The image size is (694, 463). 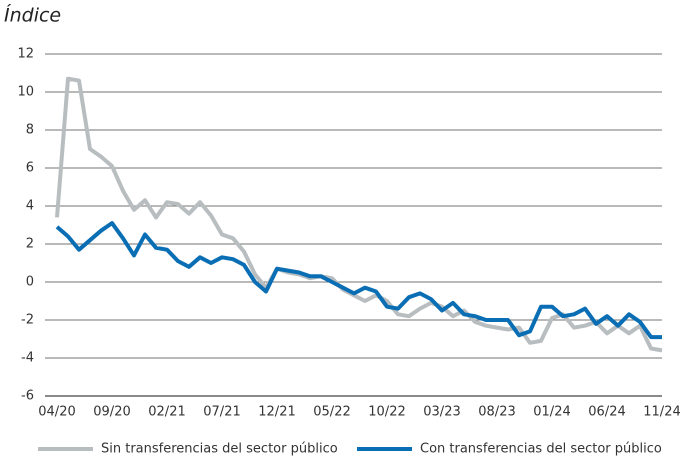 I want to click on y-tick-label: 8, so click(x=30, y=130).